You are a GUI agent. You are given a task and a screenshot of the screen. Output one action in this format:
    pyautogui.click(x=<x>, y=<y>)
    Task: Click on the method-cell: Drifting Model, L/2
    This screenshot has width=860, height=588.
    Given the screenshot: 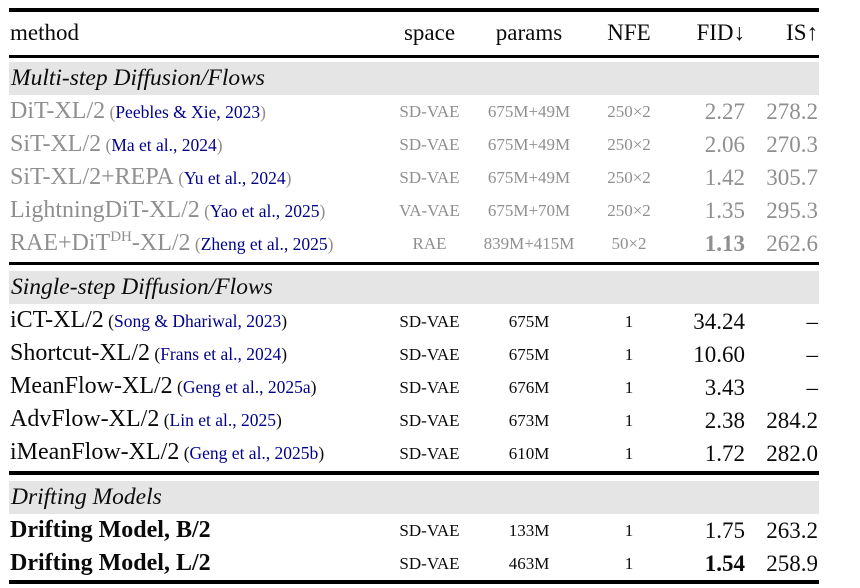 What is the action you would take?
    pyautogui.click(x=199, y=563)
    